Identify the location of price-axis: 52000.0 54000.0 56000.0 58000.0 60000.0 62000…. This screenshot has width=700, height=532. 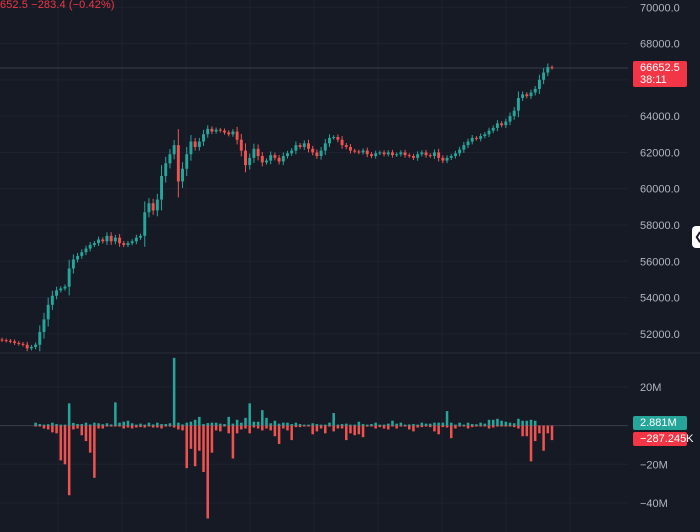
(660, 171).